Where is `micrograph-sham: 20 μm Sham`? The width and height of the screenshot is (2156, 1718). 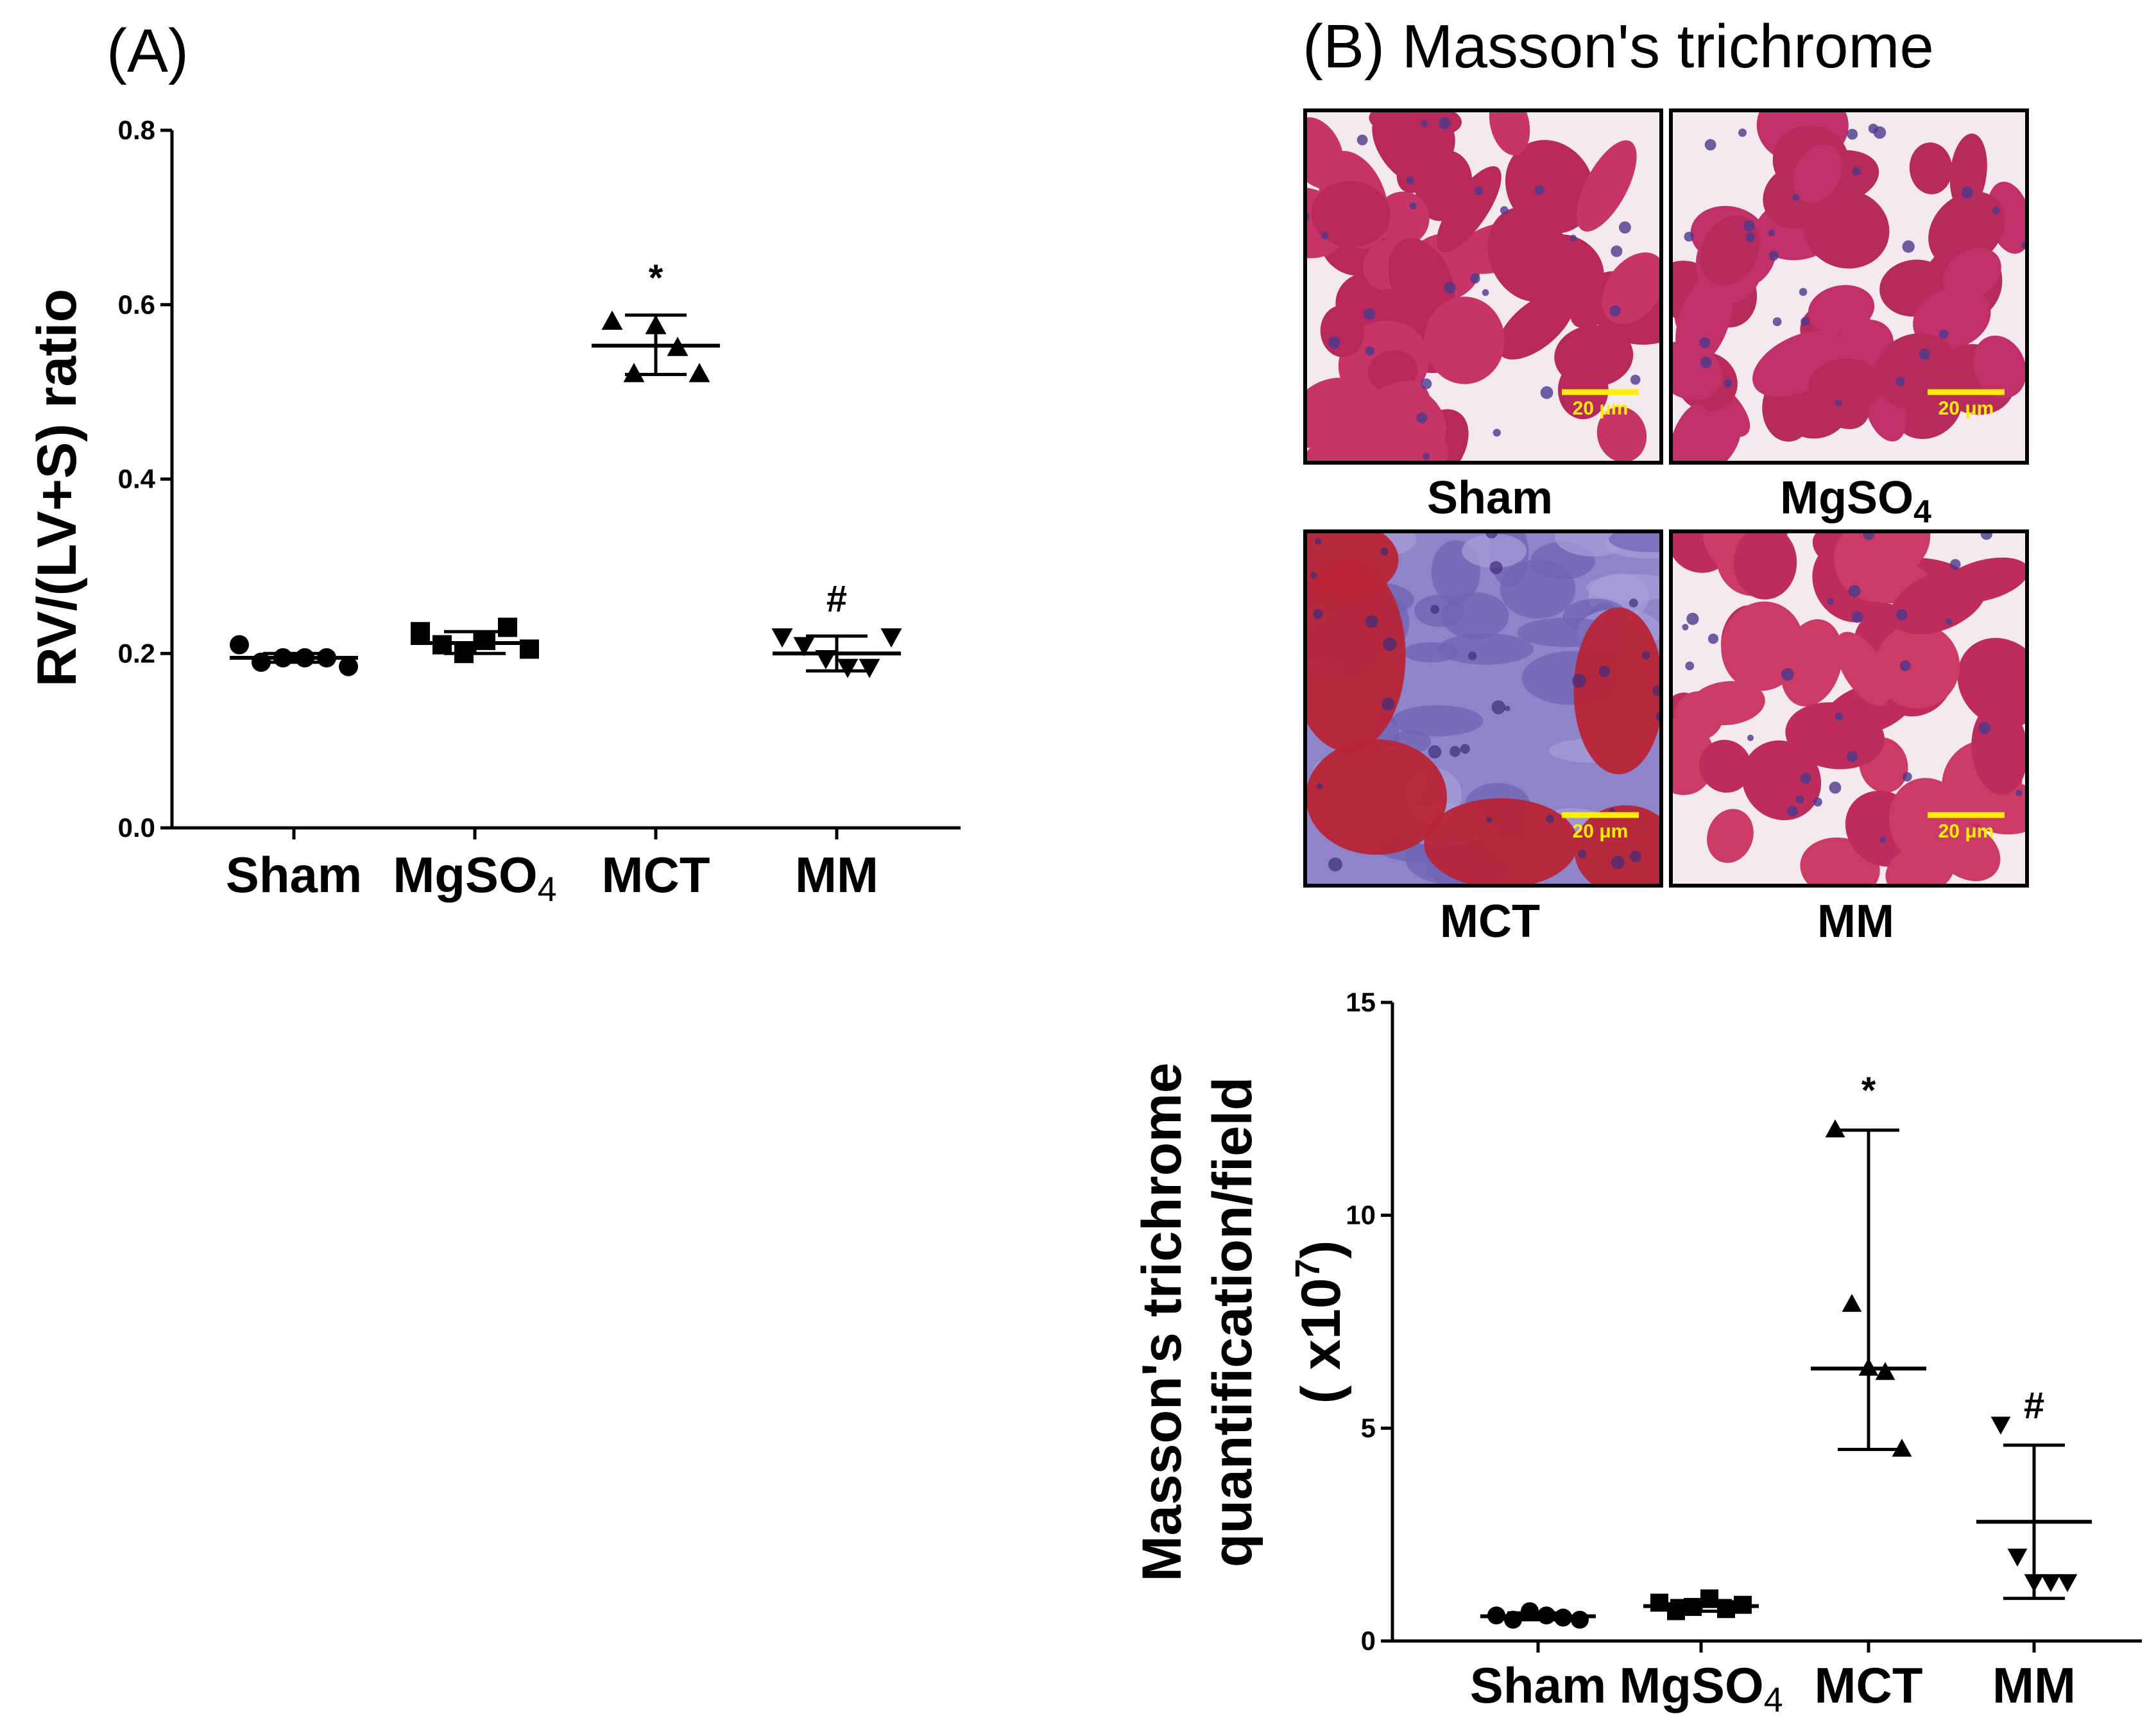 micrograph-sham: 20 μm Sham is located at coordinates (1483, 316).